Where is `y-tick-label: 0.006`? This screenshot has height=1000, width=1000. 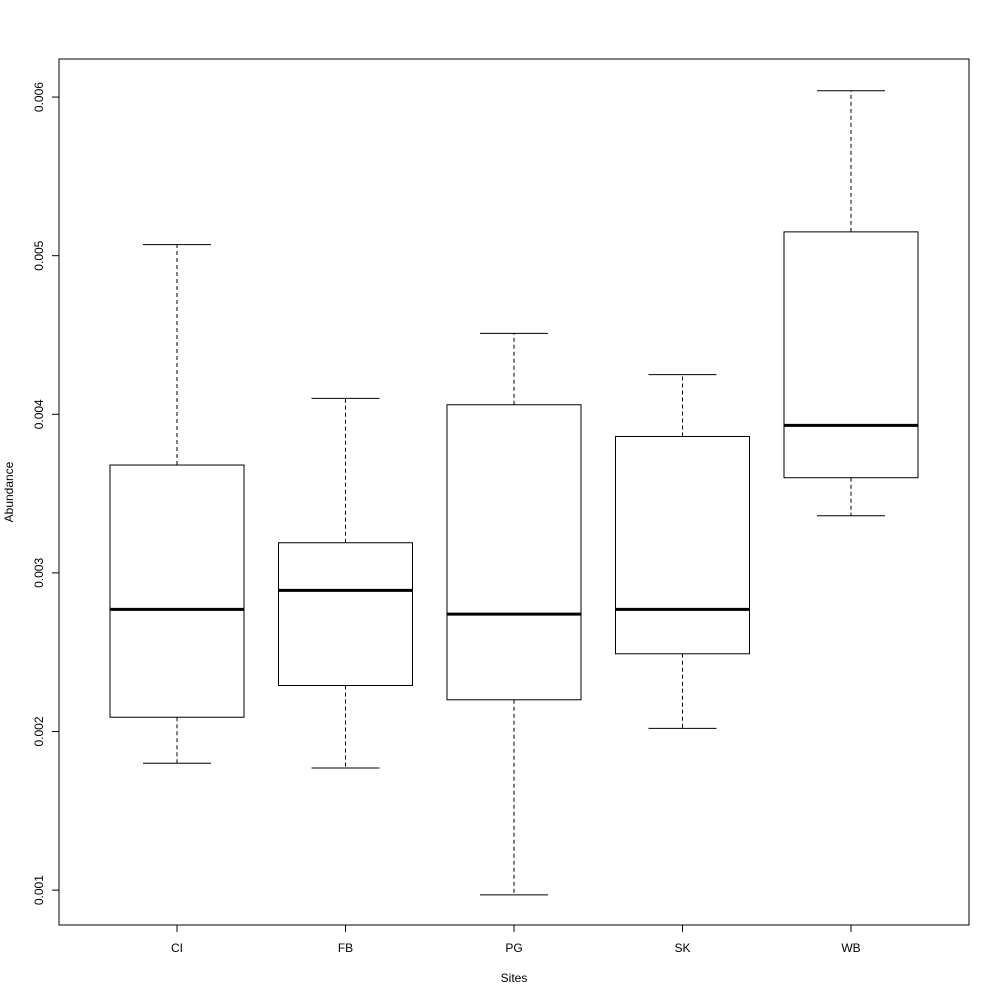 y-tick-label: 0.006 is located at coordinates (39, 97).